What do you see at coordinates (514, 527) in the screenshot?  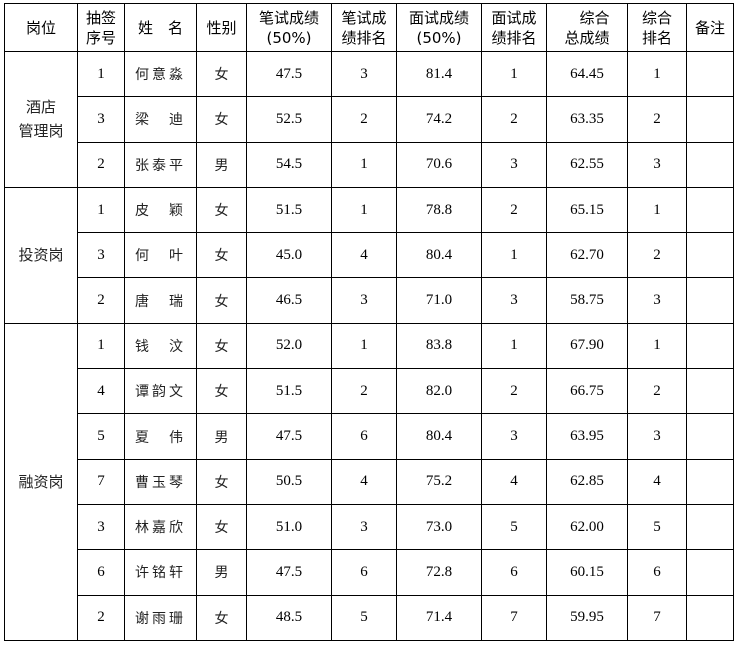 I see `interview-rank-cell: 5` at bounding box center [514, 527].